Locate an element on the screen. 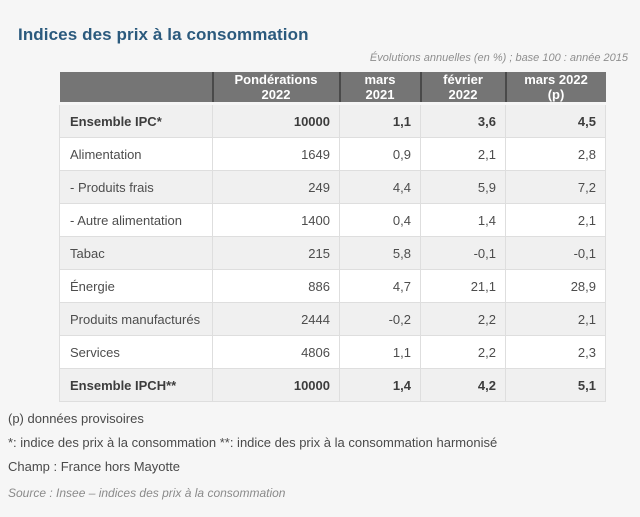  table-row: - Autre alimentation 1400 0,4 1,4 2,1 is located at coordinates (332, 220).